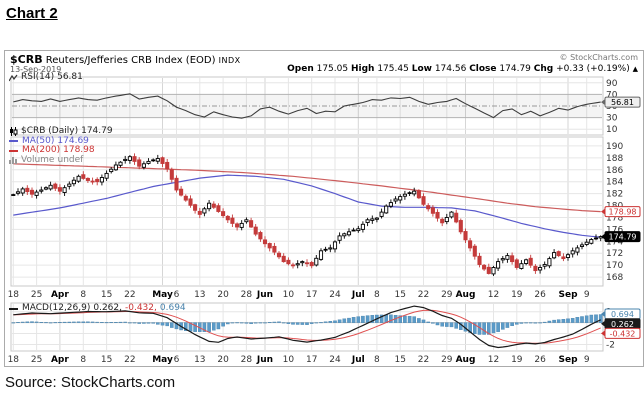  What do you see at coordinates (300, 69) in the screenshot?
I see `open-label: Open` at bounding box center [300, 69].